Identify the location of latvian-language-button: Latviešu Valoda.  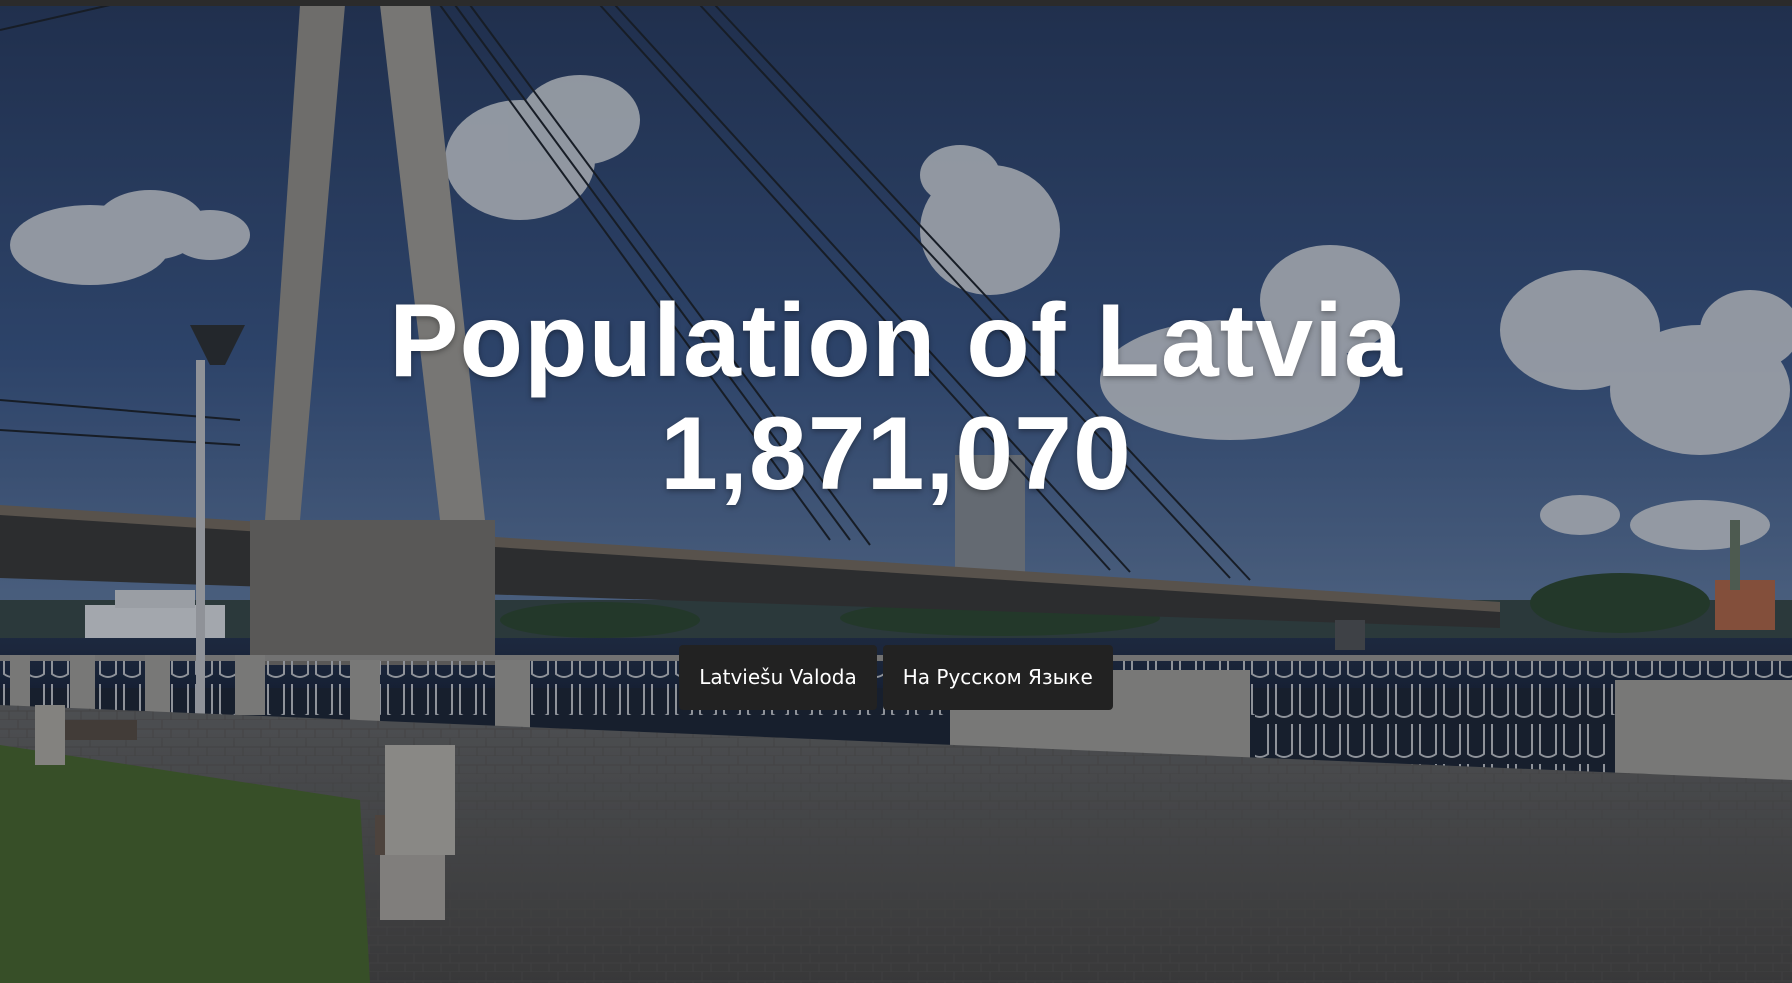
(778, 677).